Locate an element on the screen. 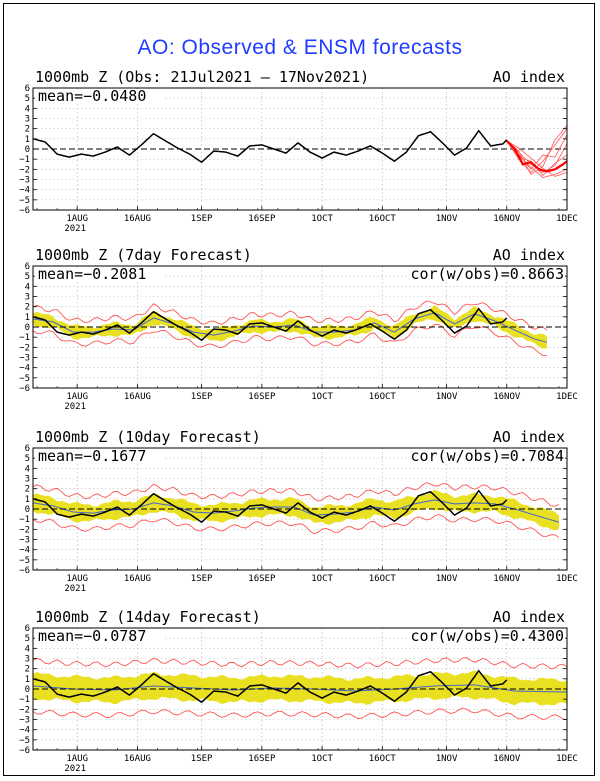 The height and width of the screenshot is (781, 600). panel-title: 1000mb Z (10day Forecast) is located at coordinates (148, 437).